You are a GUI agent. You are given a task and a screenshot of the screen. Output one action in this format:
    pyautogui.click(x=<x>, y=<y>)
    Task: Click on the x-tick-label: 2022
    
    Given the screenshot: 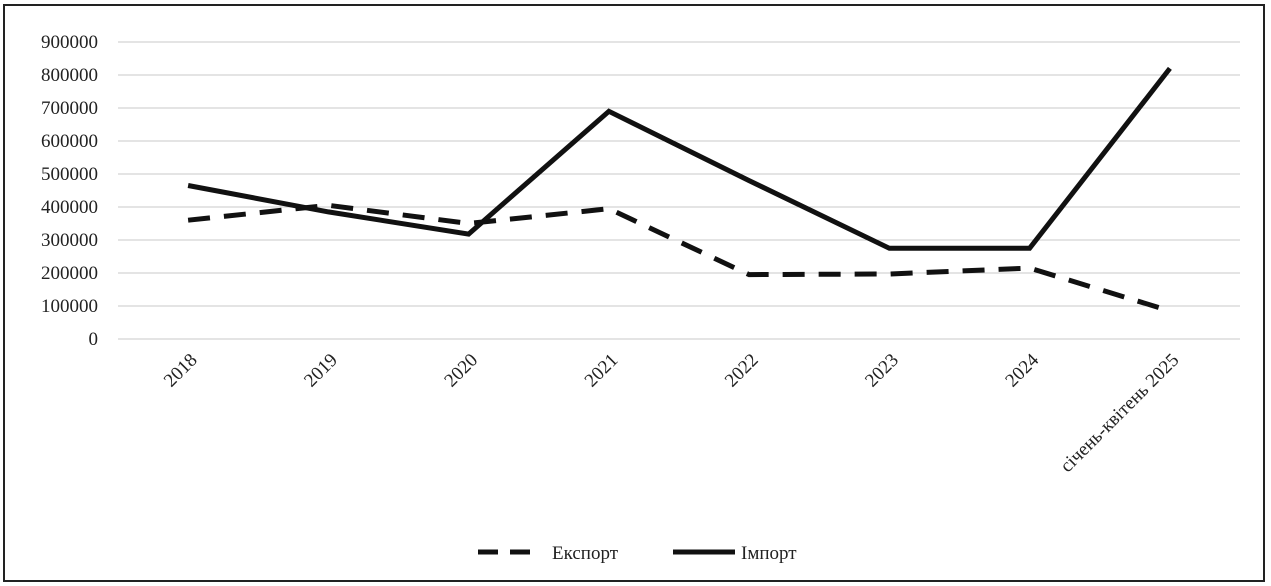 What is the action you would take?
    pyautogui.click(x=742, y=371)
    